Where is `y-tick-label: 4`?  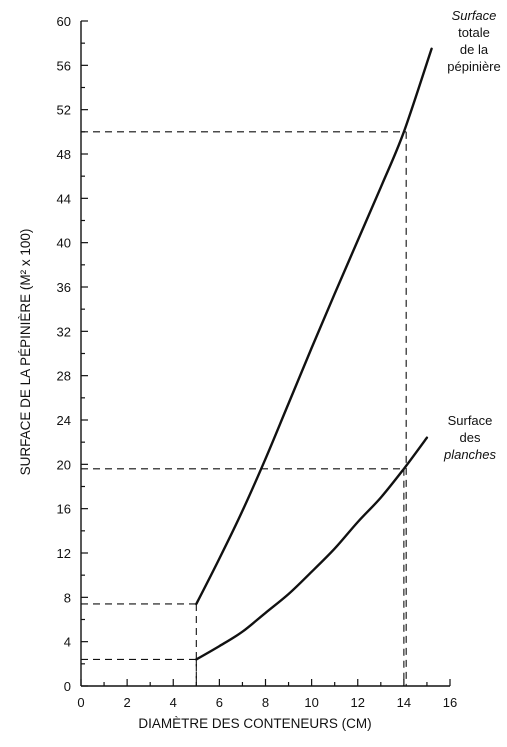 y-tick-label: 4 is located at coordinates (67, 642).